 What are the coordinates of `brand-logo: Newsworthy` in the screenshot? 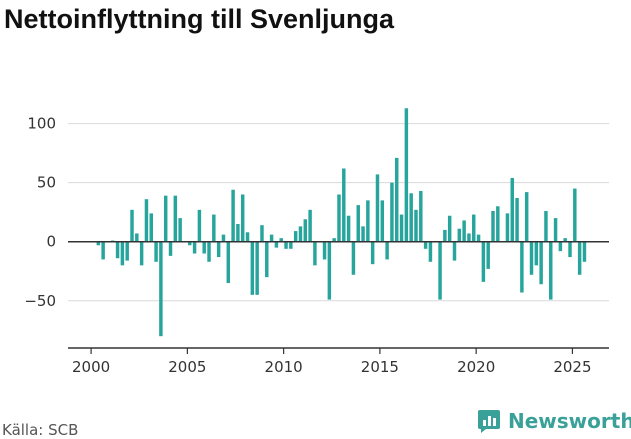 It's located at (553, 421).